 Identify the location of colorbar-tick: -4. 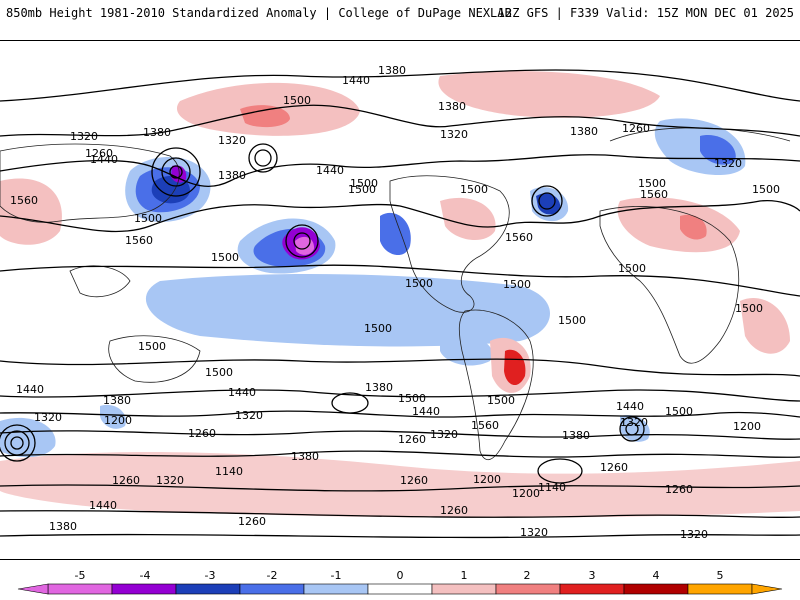
(145, 575).